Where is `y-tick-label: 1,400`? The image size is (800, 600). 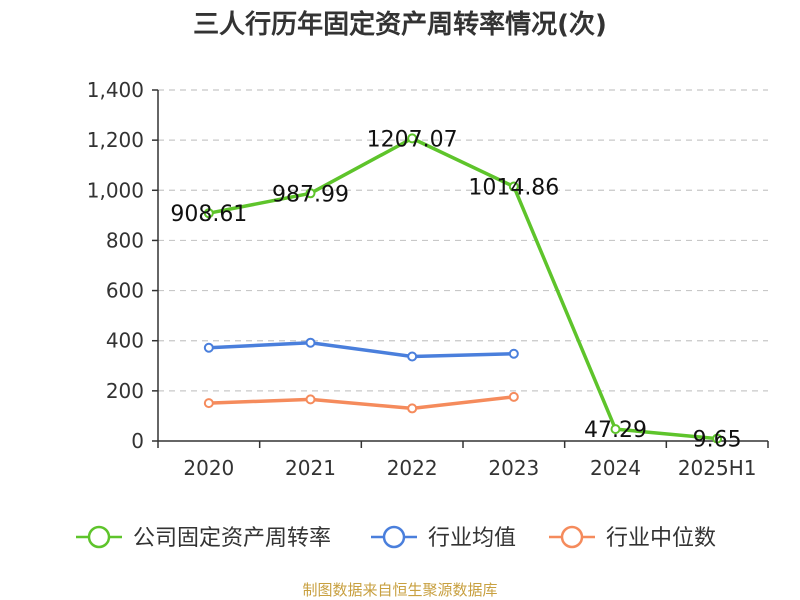 y-tick-label: 1,400 is located at coordinates (115, 90).